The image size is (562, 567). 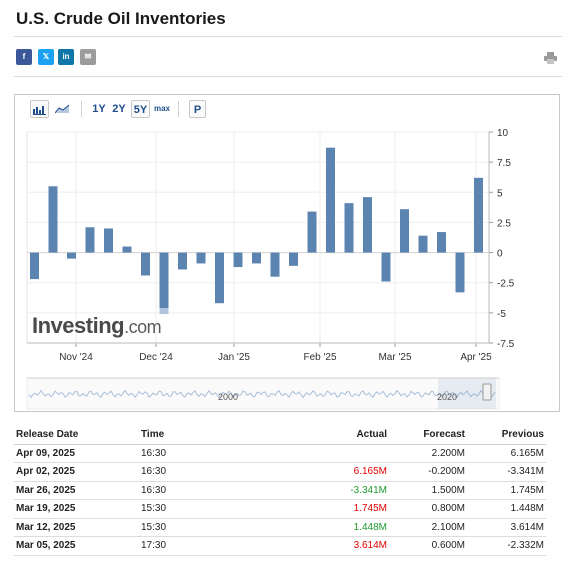 I want to click on actual-cell: 1.448M, so click(x=314, y=527).